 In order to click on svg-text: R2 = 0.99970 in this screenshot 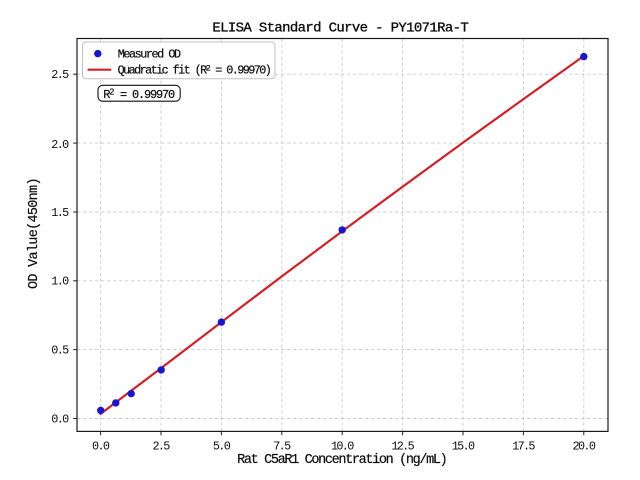, I will do `click(139, 94)`.